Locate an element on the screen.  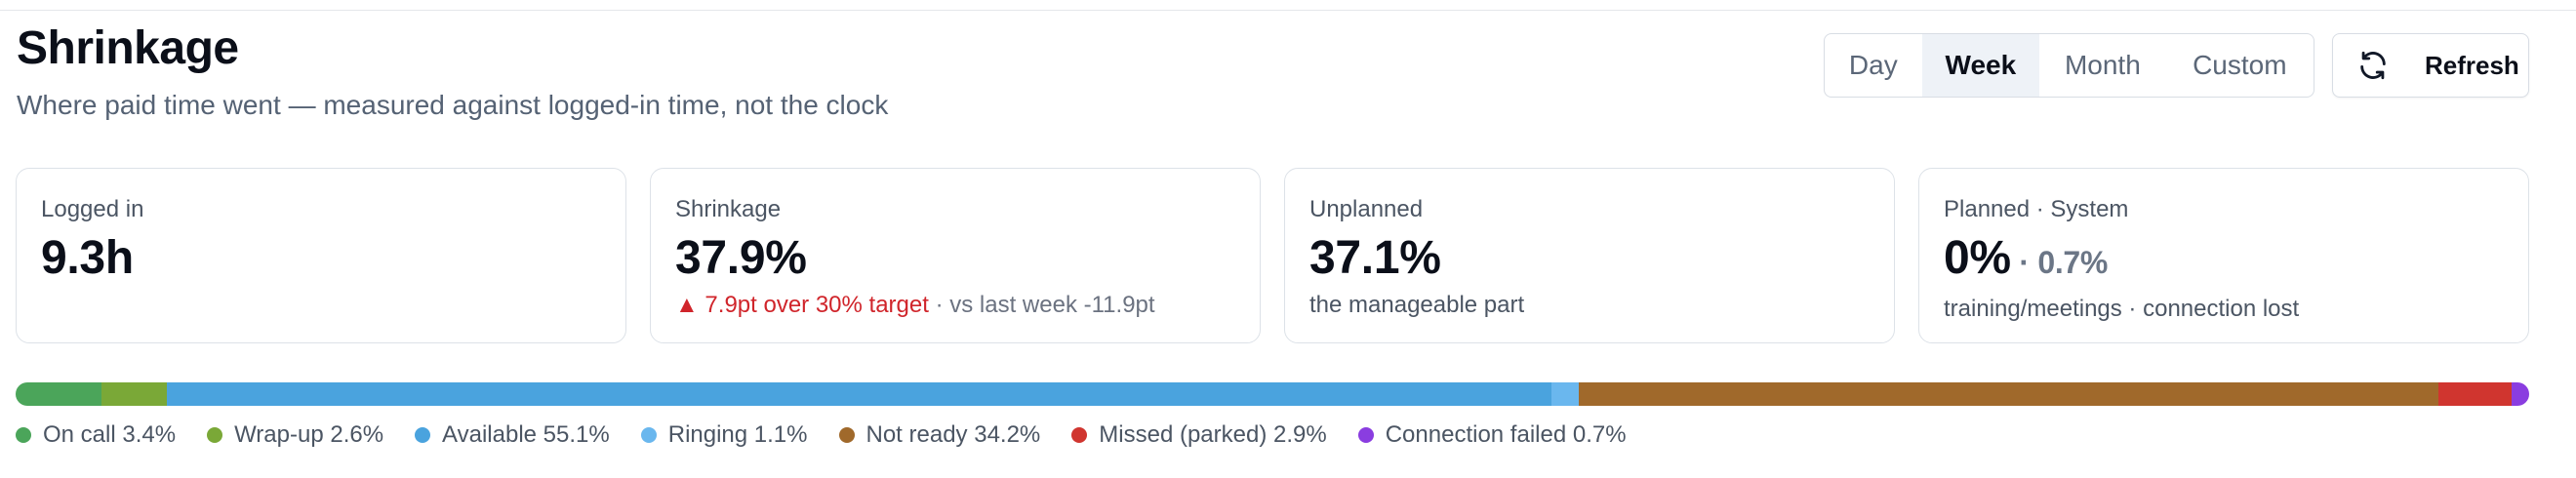
legend-item: Ringing 1.1% is located at coordinates (724, 435).